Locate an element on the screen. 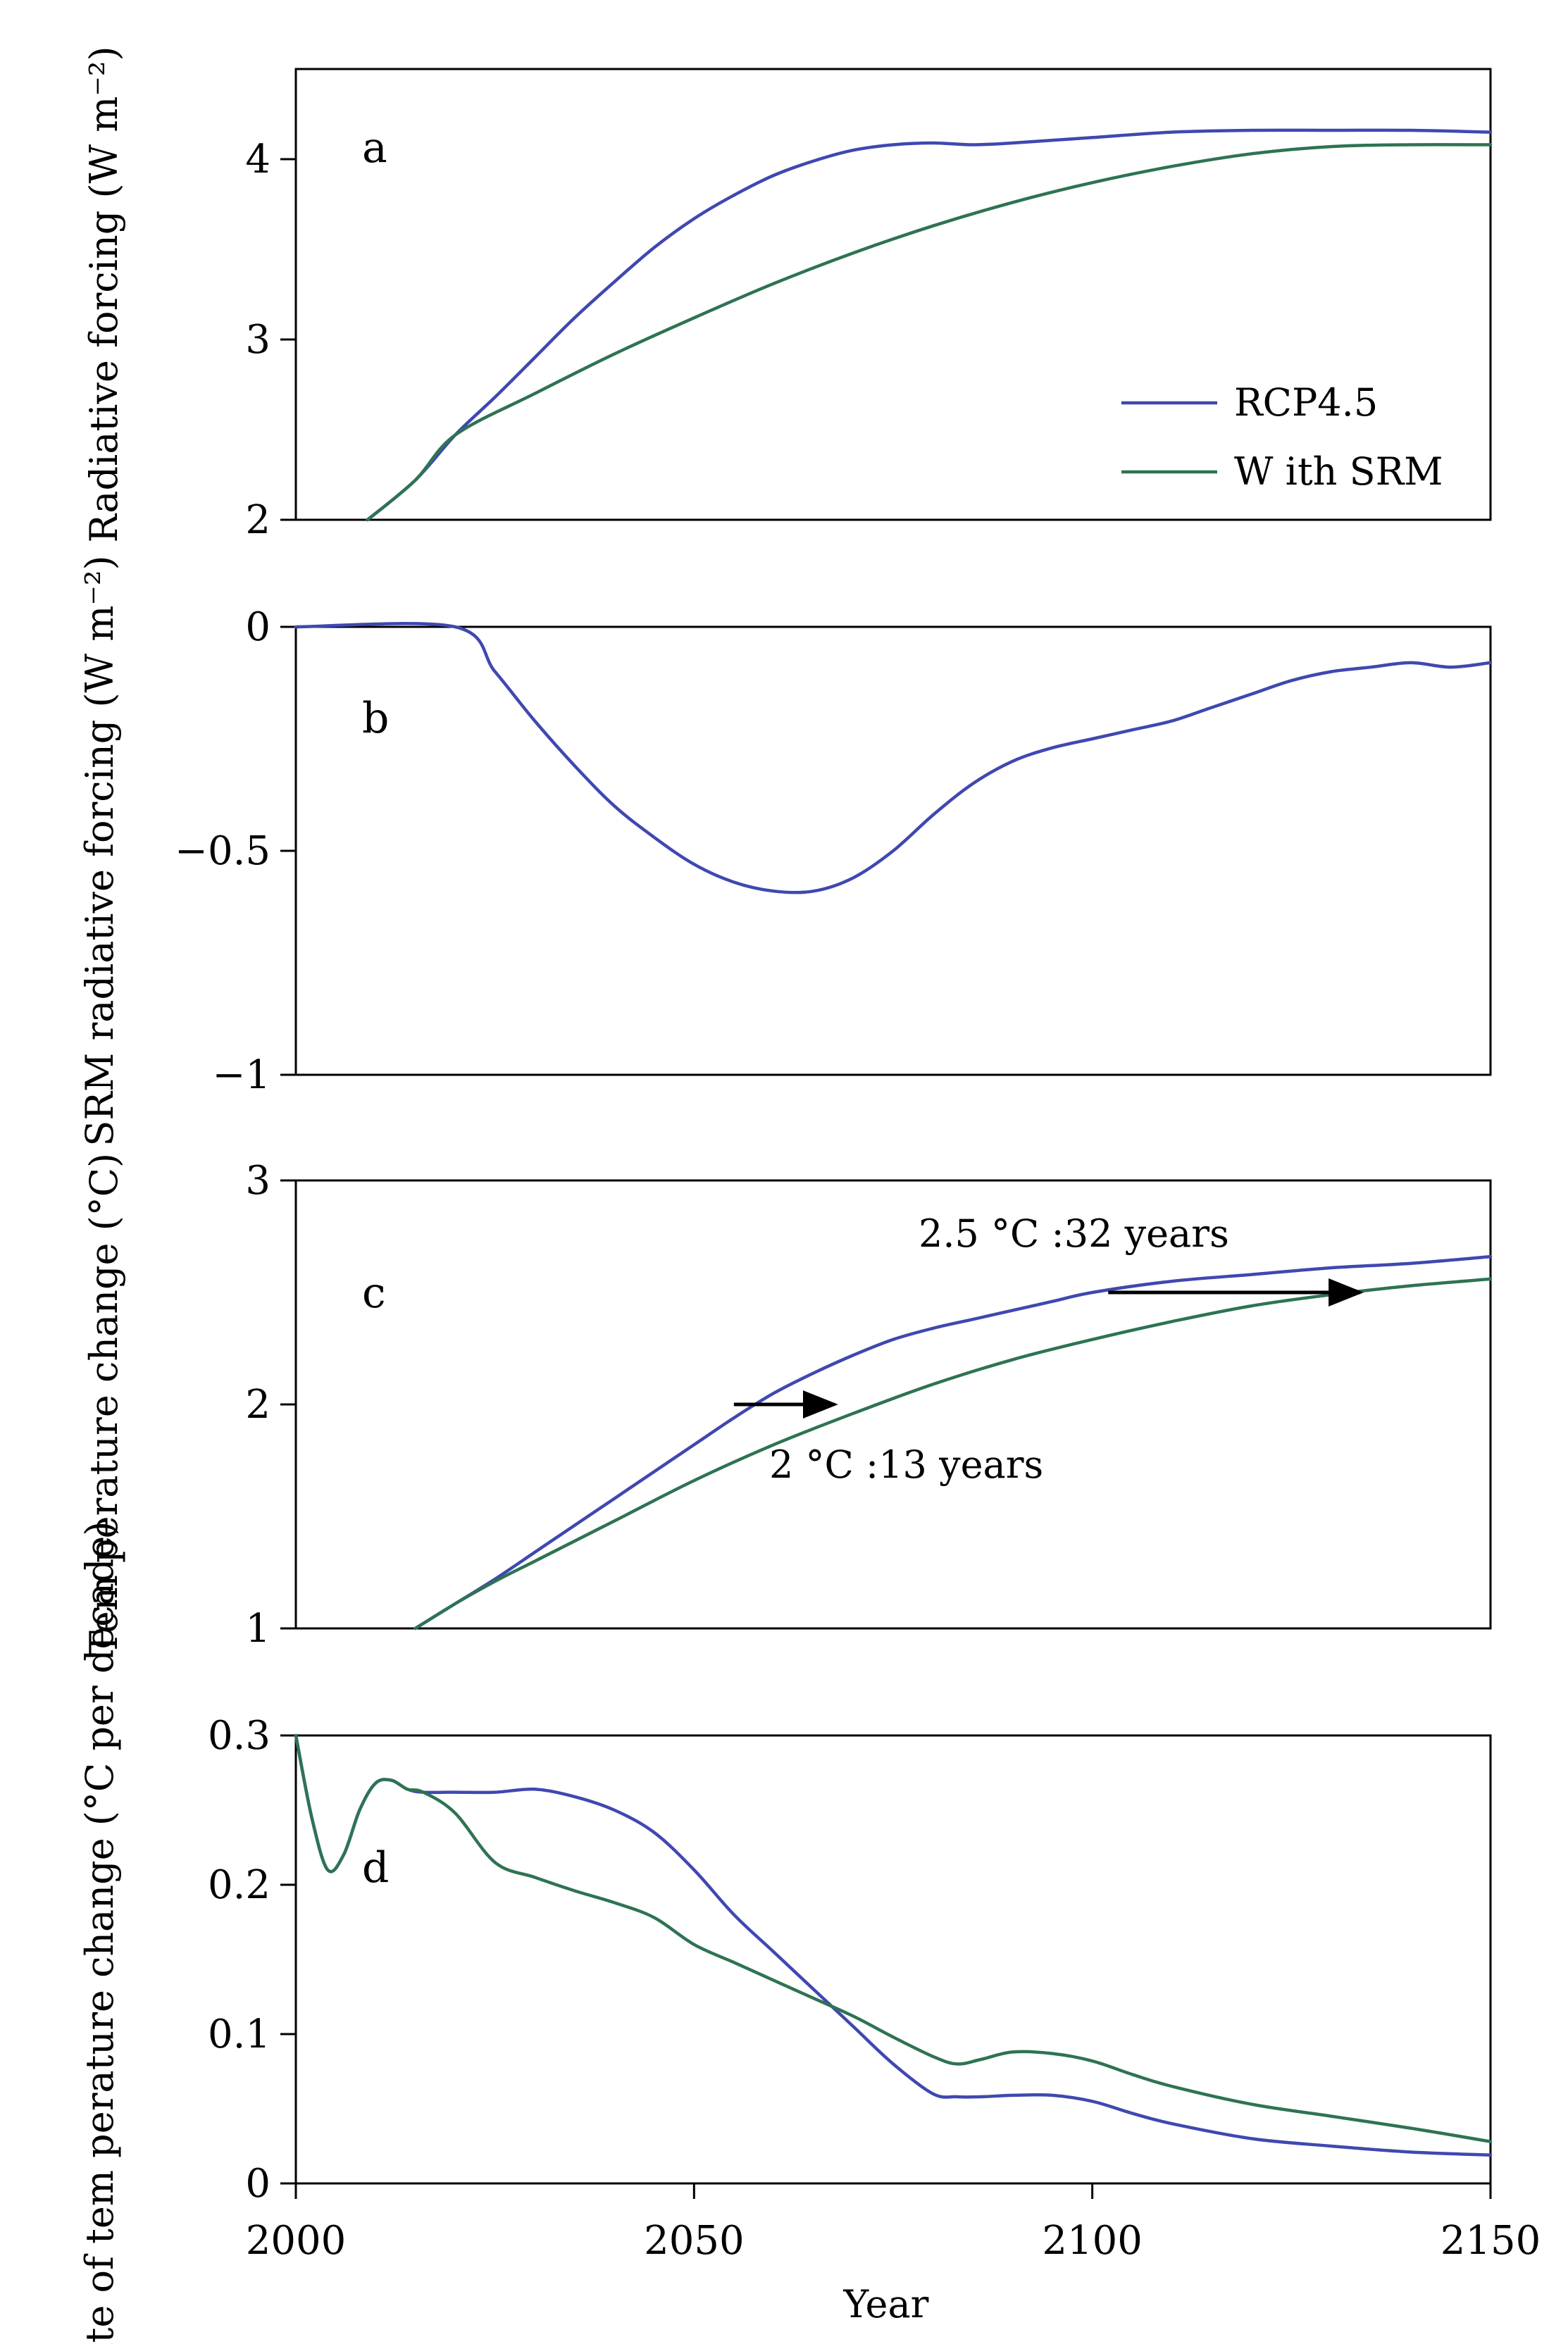 The image size is (1568, 2344). panel-c-series-w-ith-srm is located at coordinates (953, 1454).